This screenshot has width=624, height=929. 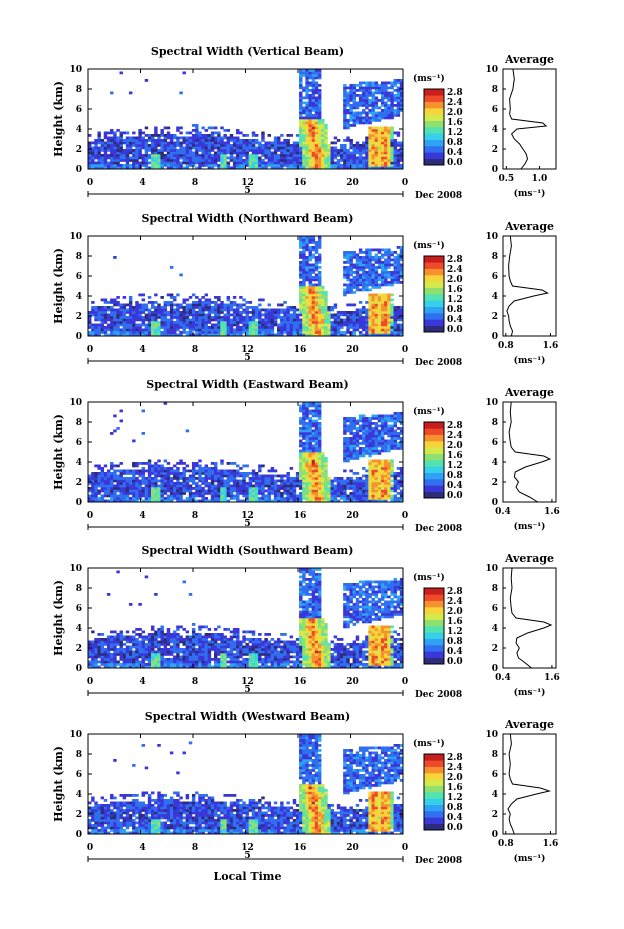 What do you see at coordinates (529, 286) in the screenshot?
I see `average-frame` at bounding box center [529, 286].